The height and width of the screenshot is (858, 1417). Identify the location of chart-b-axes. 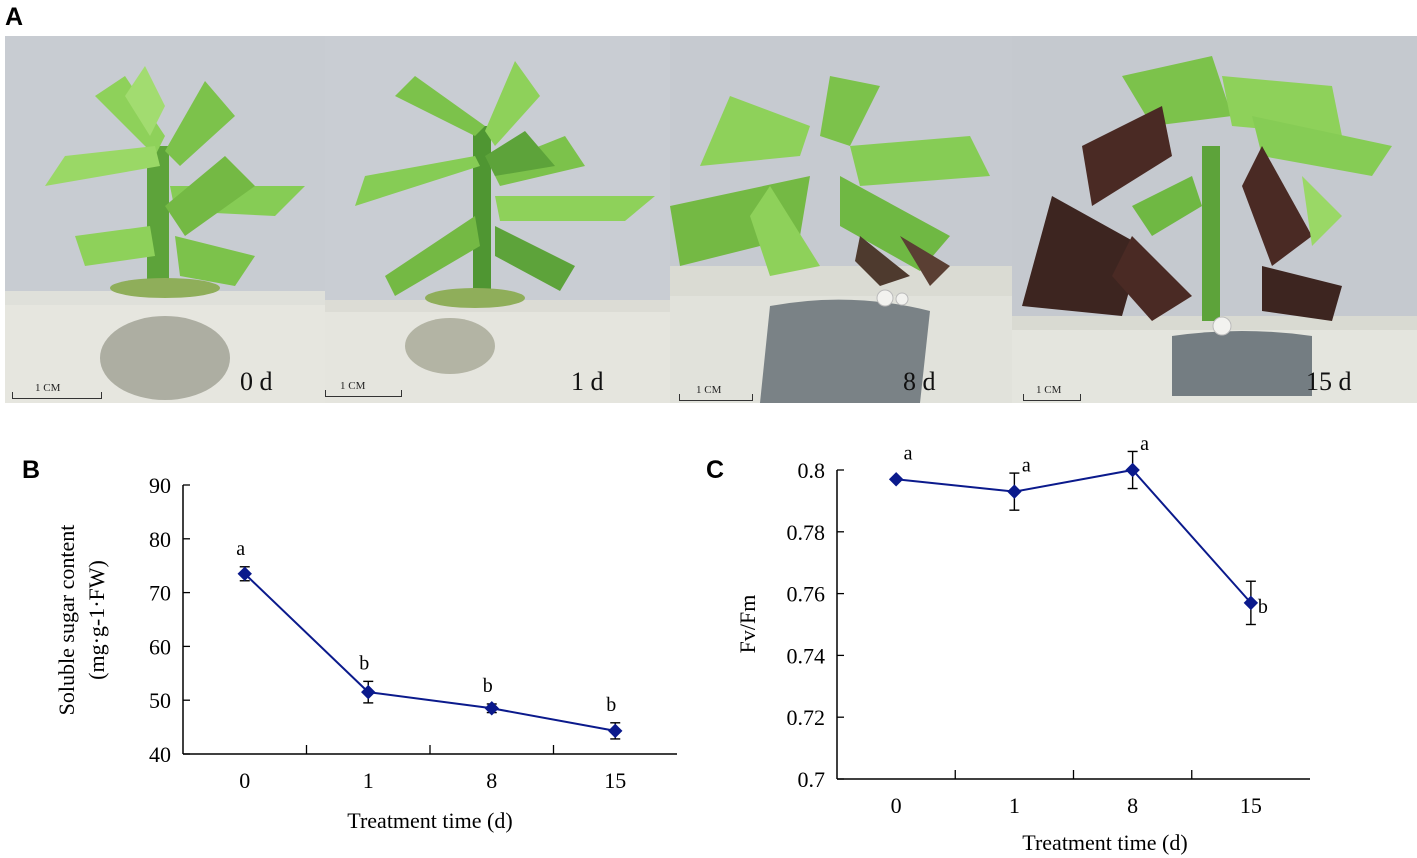
(429, 620).